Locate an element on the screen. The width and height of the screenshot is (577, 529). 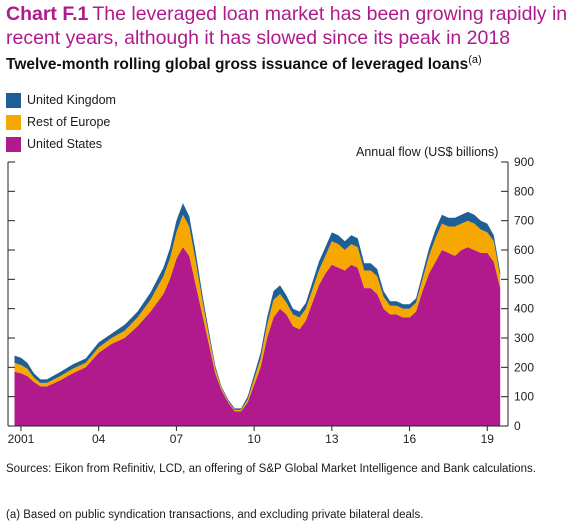
x-tick-label: 04 is located at coordinates (99, 439).